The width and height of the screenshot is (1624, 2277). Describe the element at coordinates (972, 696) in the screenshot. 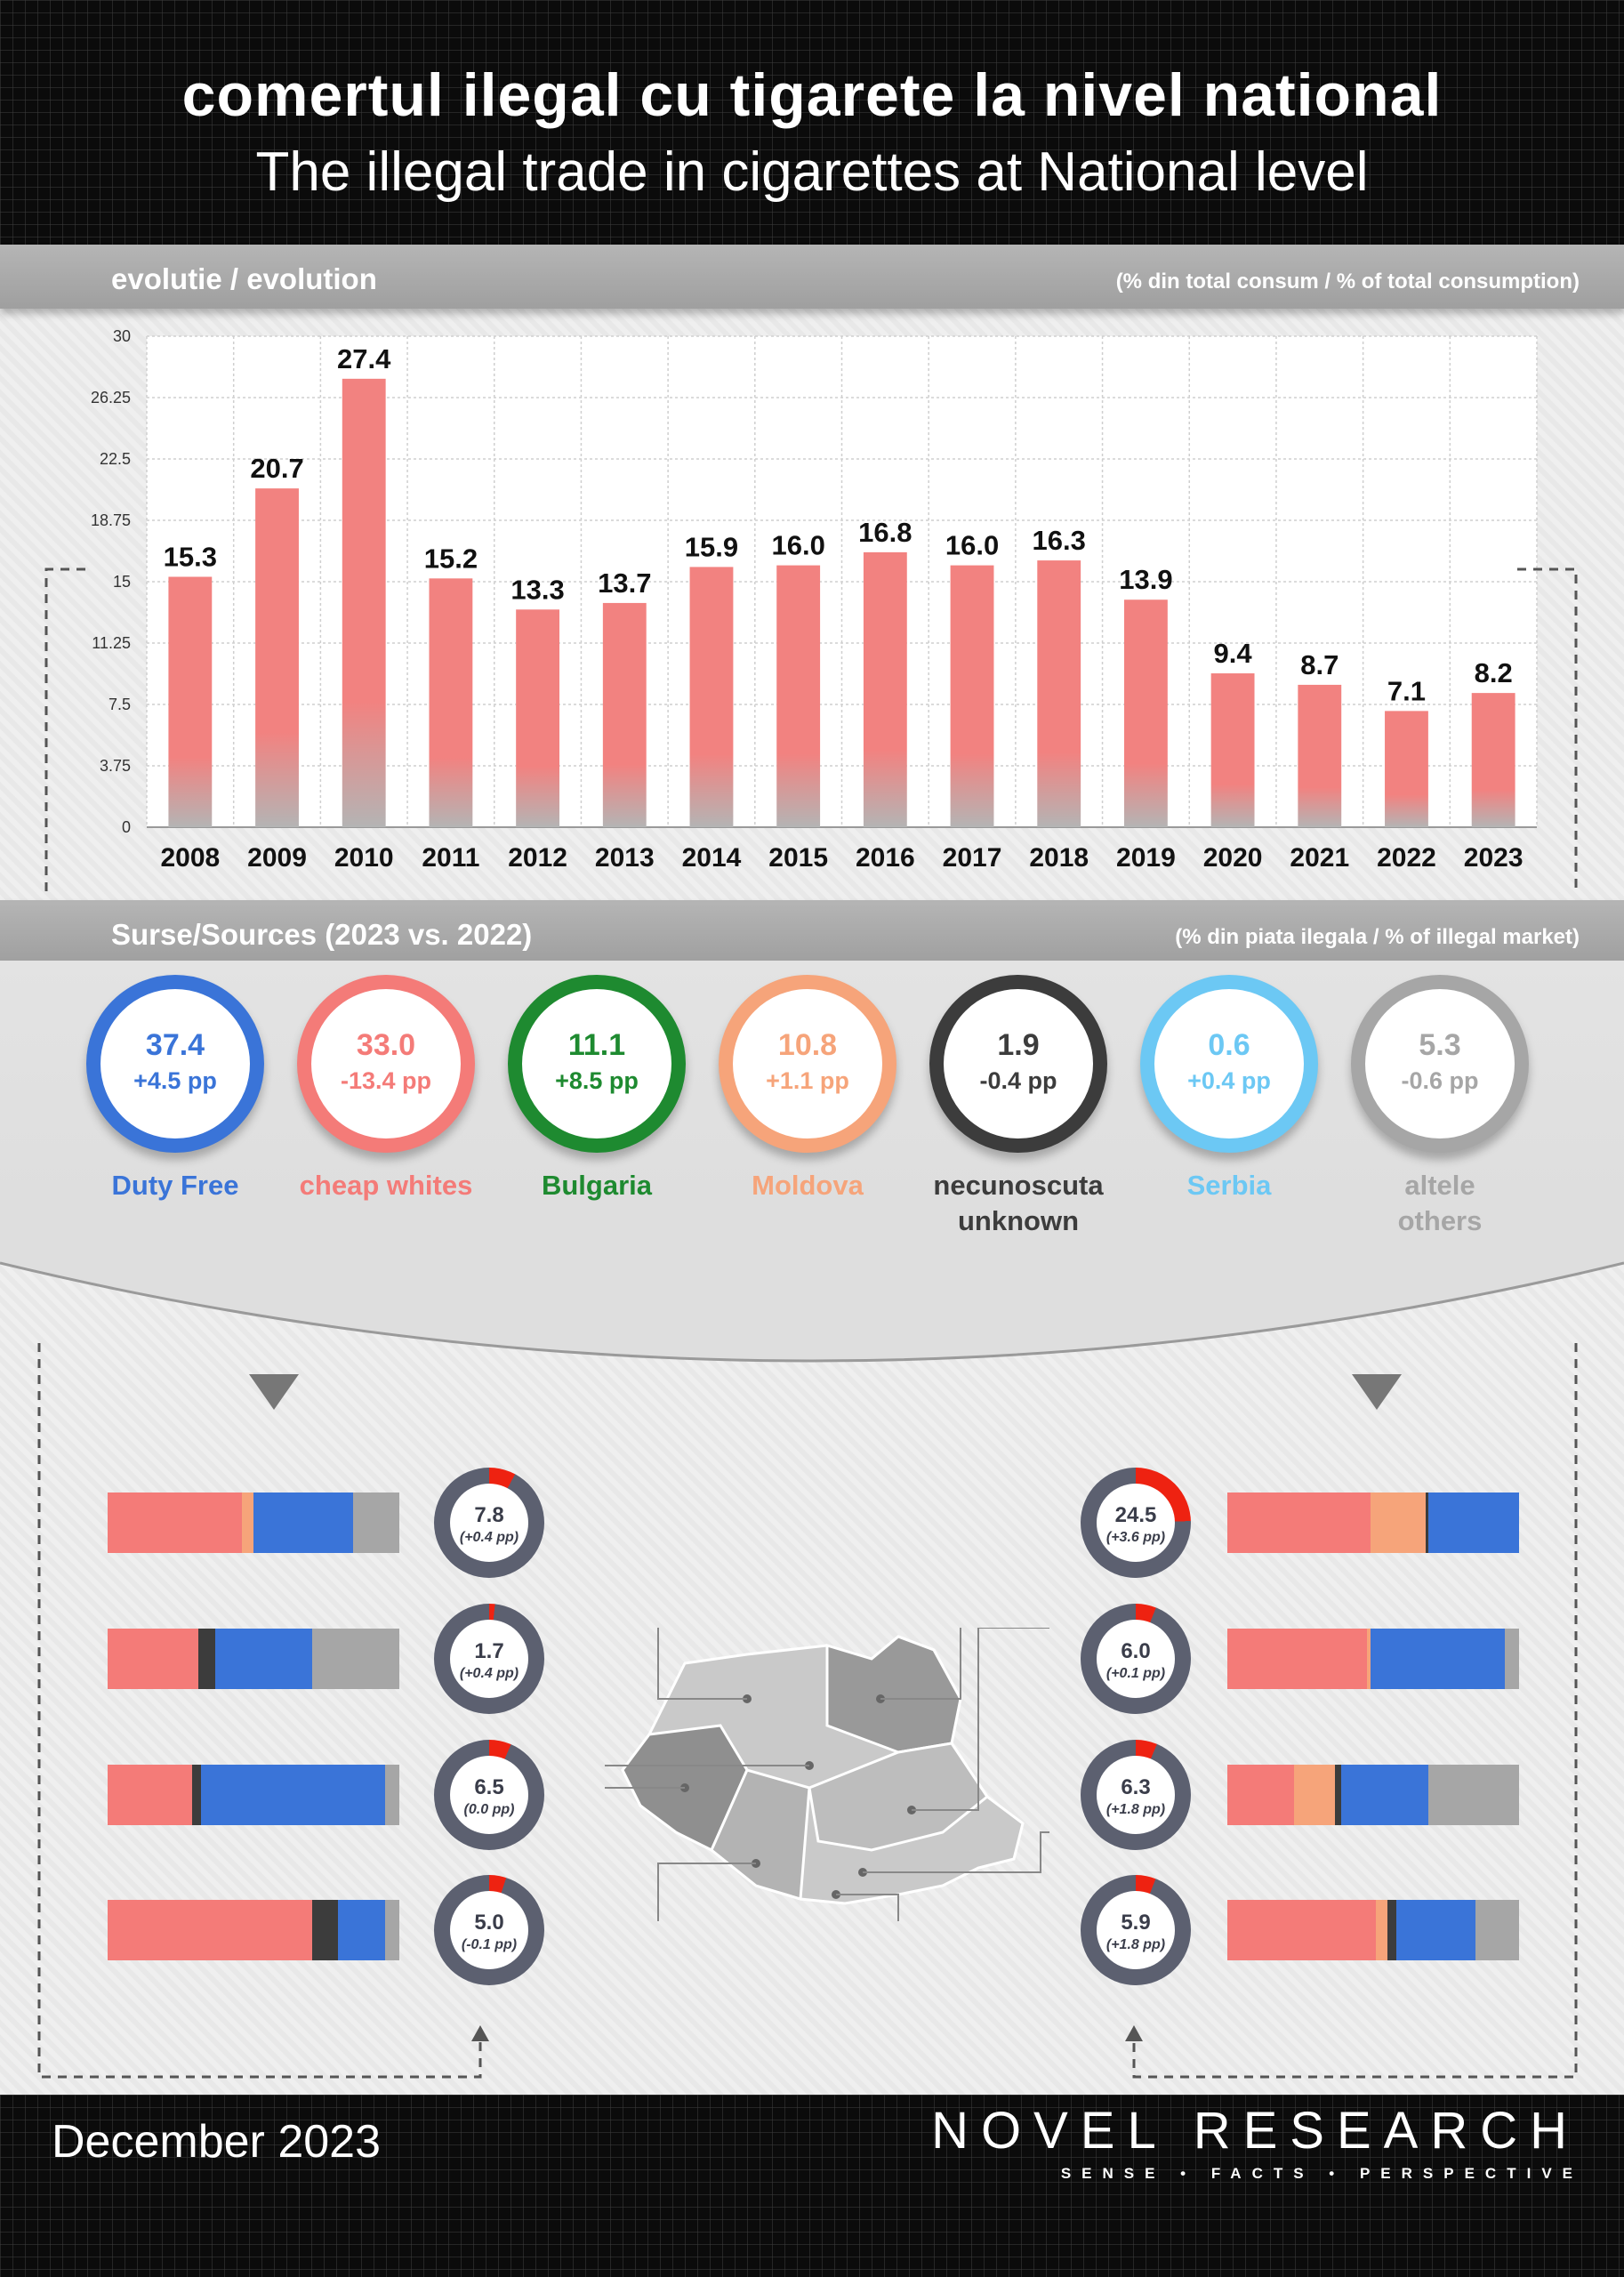

I see `bar-2017` at that location.